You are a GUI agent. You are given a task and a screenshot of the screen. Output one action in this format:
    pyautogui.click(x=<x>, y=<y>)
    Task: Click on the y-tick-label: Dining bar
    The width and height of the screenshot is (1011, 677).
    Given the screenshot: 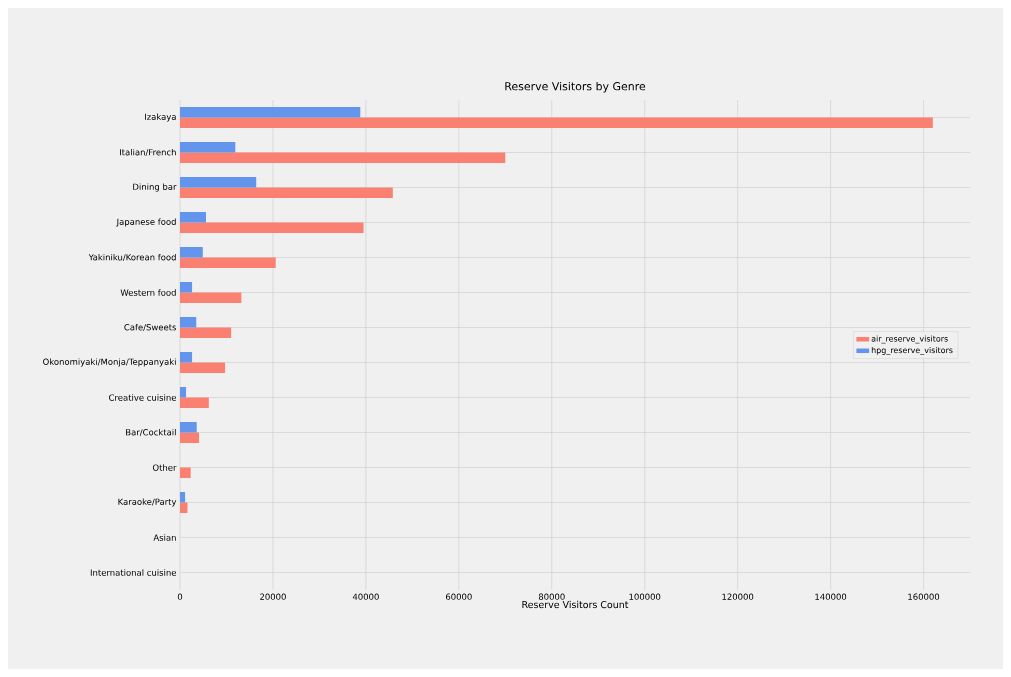 What is the action you would take?
    pyautogui.click(x=155, y=187)
    